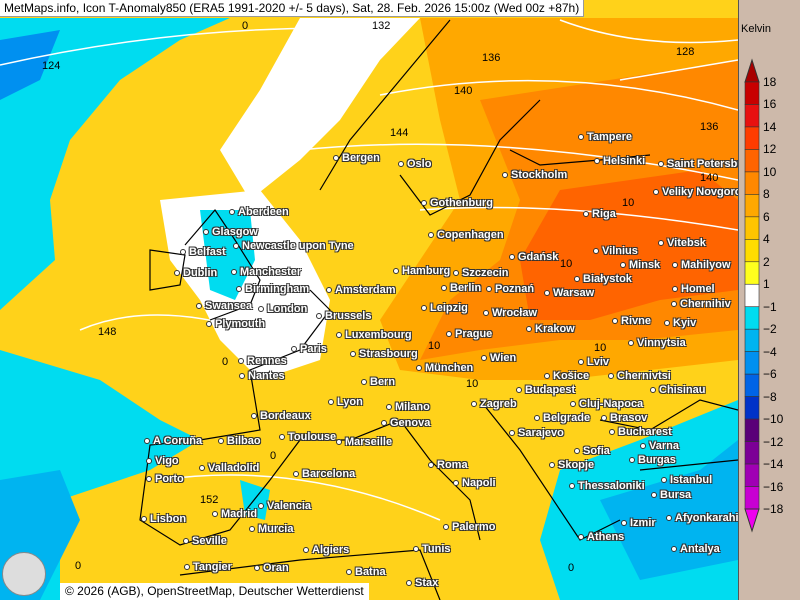 The height and width of the screenshot is (600, 800). I want to click on legend-tick: −16, so click(773, 486).